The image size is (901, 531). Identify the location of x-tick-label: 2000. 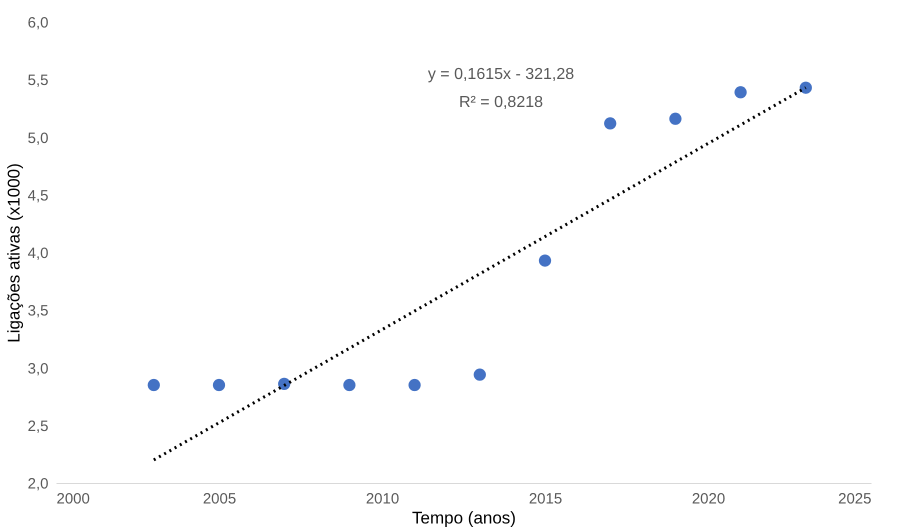
(73, 499).